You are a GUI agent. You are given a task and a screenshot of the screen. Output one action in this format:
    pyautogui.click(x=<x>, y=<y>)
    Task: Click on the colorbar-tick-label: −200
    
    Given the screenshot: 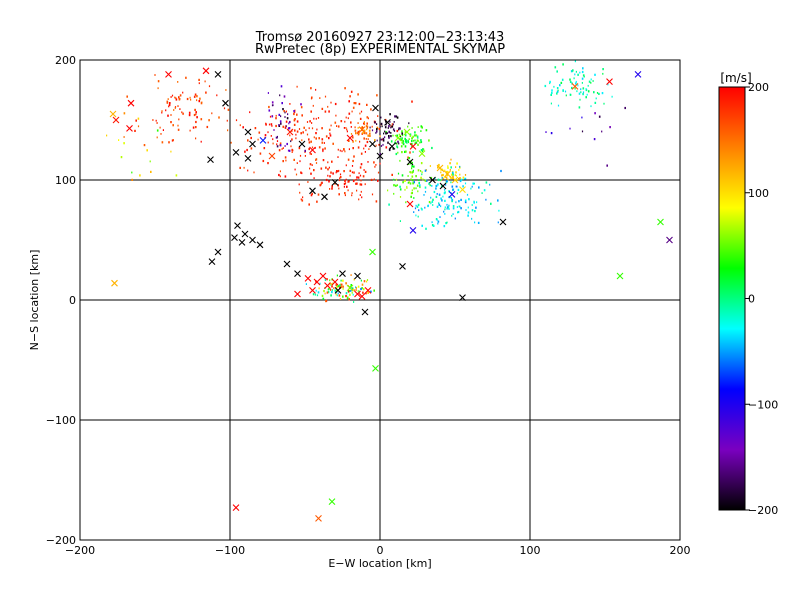 What is the action you would take?
    pyautogui.click(x=763, y=510)
    